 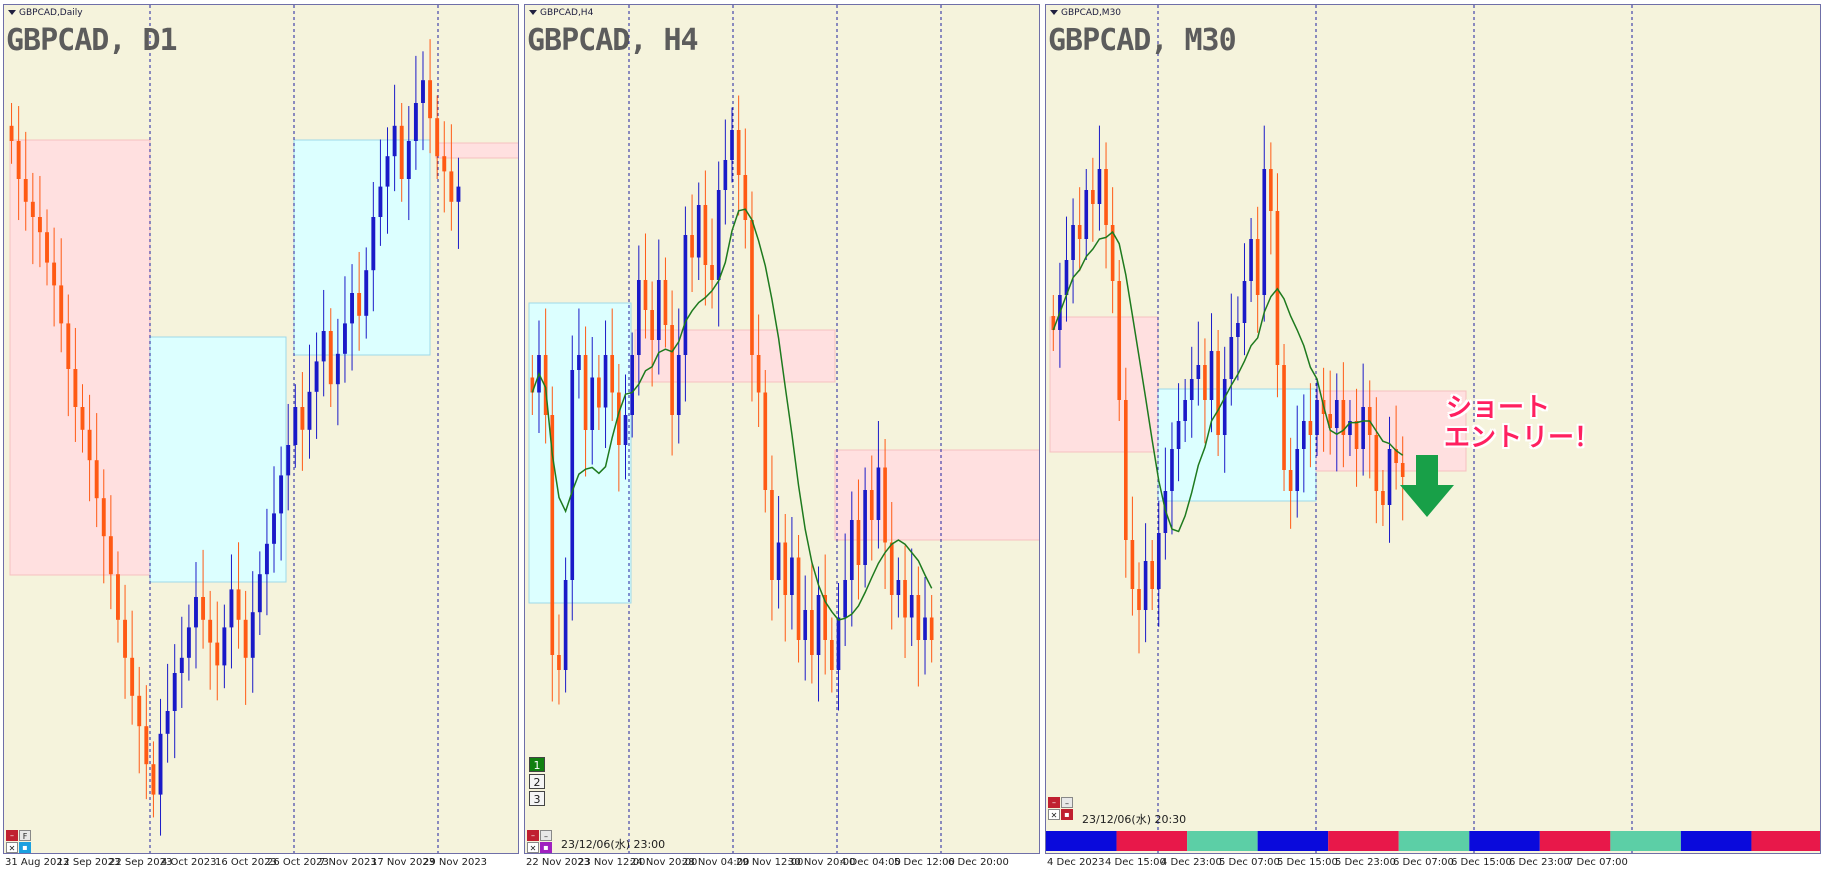 What do you see at coordinates (1076, 862) in the screenshot?
I see `date-label: 4 Dec 2023` at bounding box center [1076, 862].